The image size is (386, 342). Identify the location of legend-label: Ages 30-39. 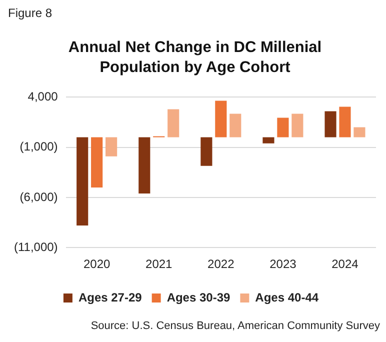
(198, 297).